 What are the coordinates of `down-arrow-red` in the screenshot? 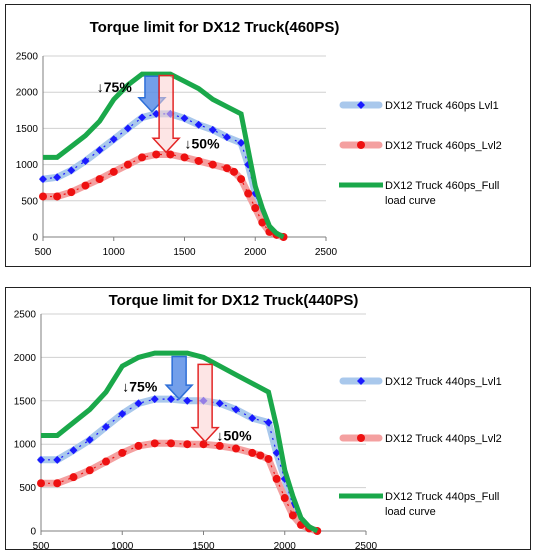 It's located at (205, 403).